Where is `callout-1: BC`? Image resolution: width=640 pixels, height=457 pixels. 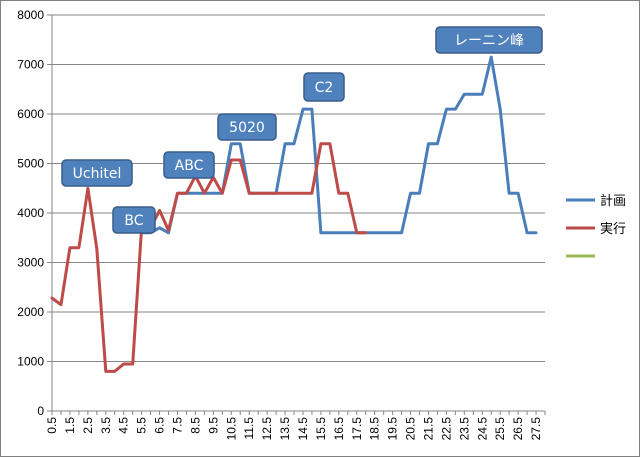
callout-1: BC is located at coordinates (134, 220).